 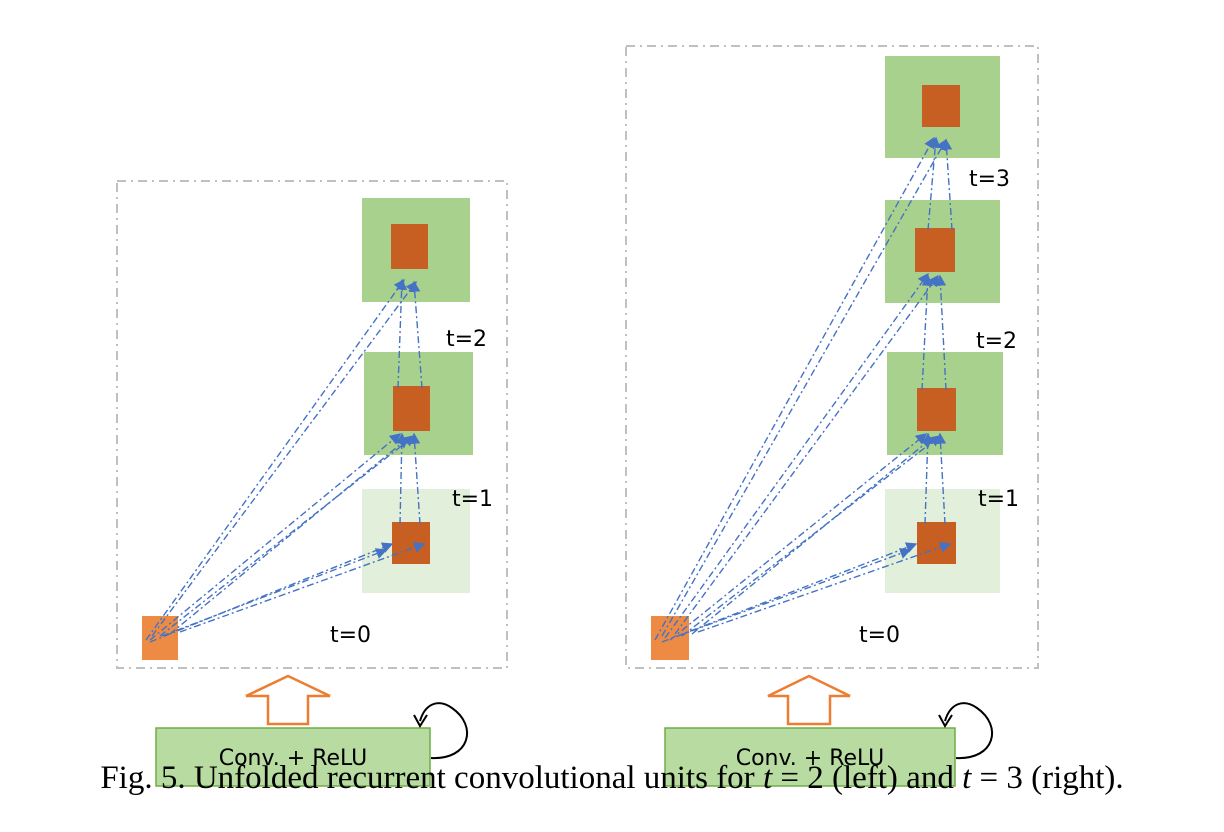 I want to click on left-label-t1: t=1, so click(x=472, y=499).